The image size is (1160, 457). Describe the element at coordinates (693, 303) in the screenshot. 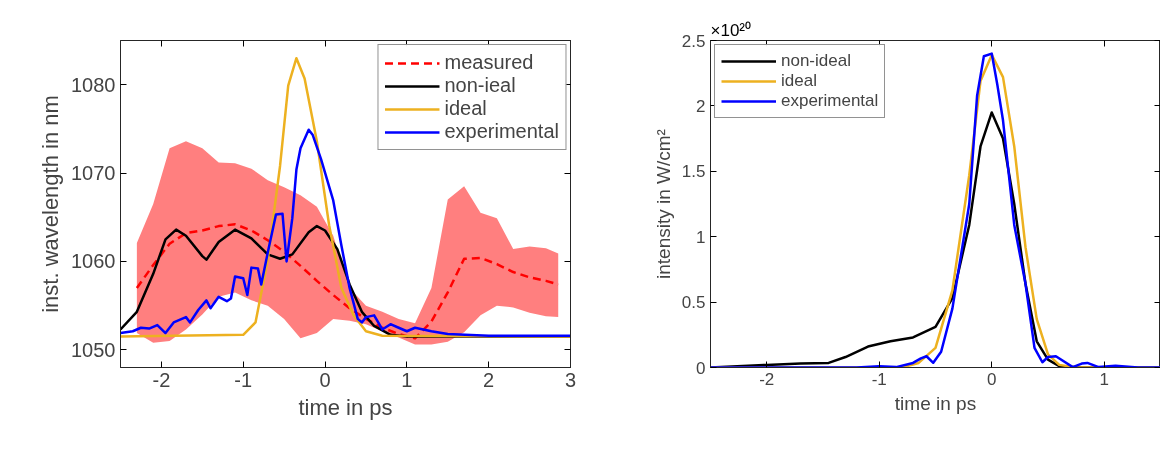

I see `y-tick-label: 0.5` at that location.